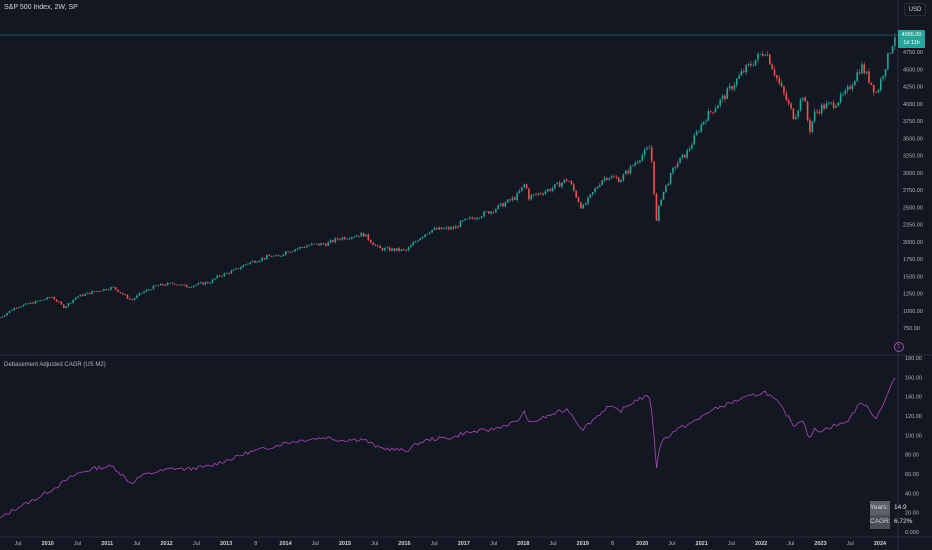 Image resolution: width=932 pixels, height=550 pixels. Describe the element at coordinates (913, 157) in the screenshot. I see `price-axis-label: 3250.00` at that location.